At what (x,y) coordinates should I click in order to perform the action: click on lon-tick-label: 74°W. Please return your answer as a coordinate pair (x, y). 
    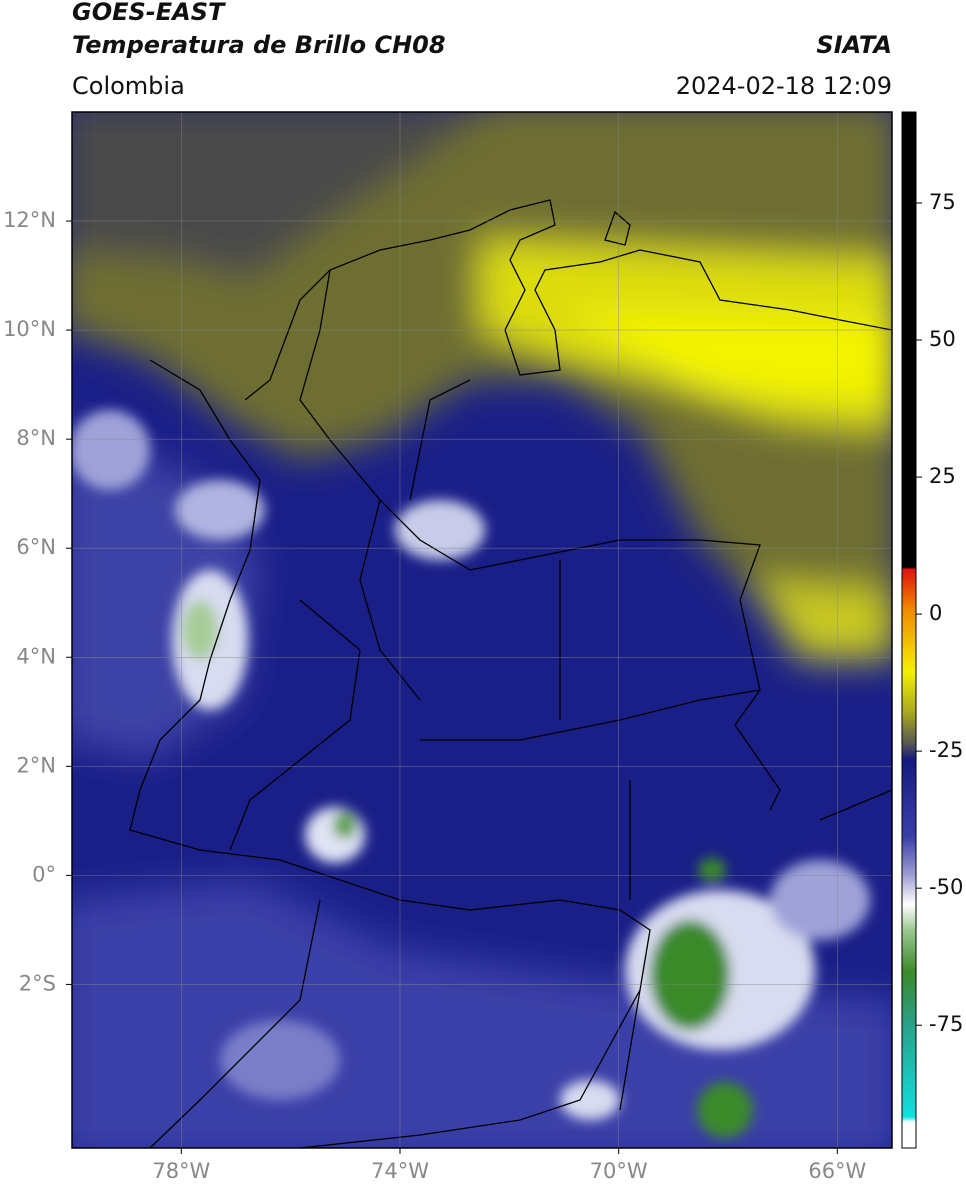
    Looking at the image, I should click on (400, 1171).